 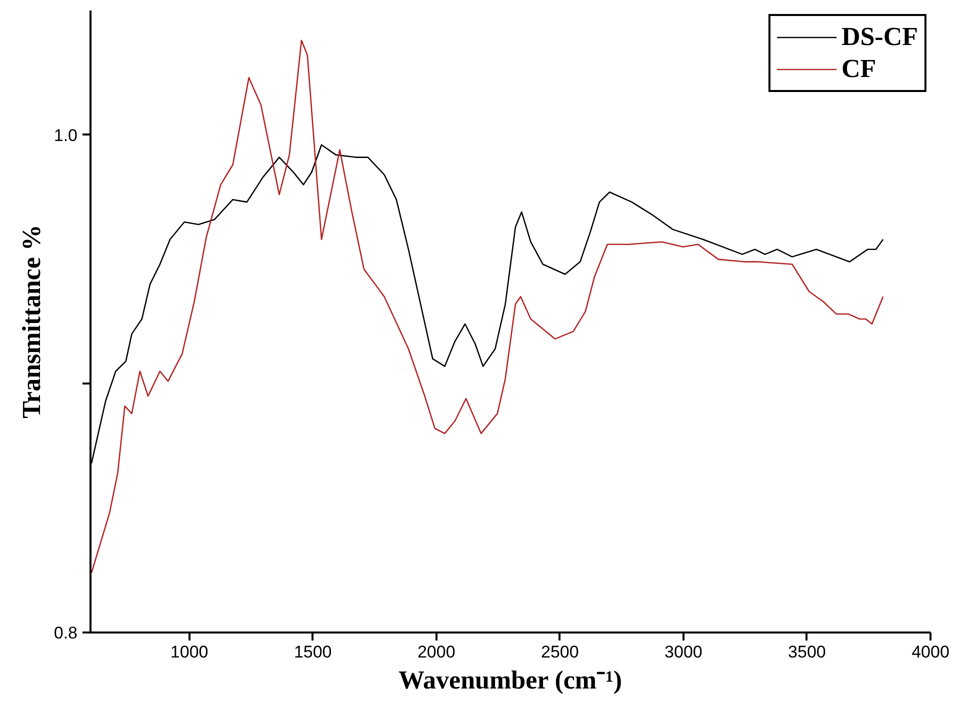 I want to click on x-axis-title: Wavenumber (cm⁻¹), so click(x=510, y=680).